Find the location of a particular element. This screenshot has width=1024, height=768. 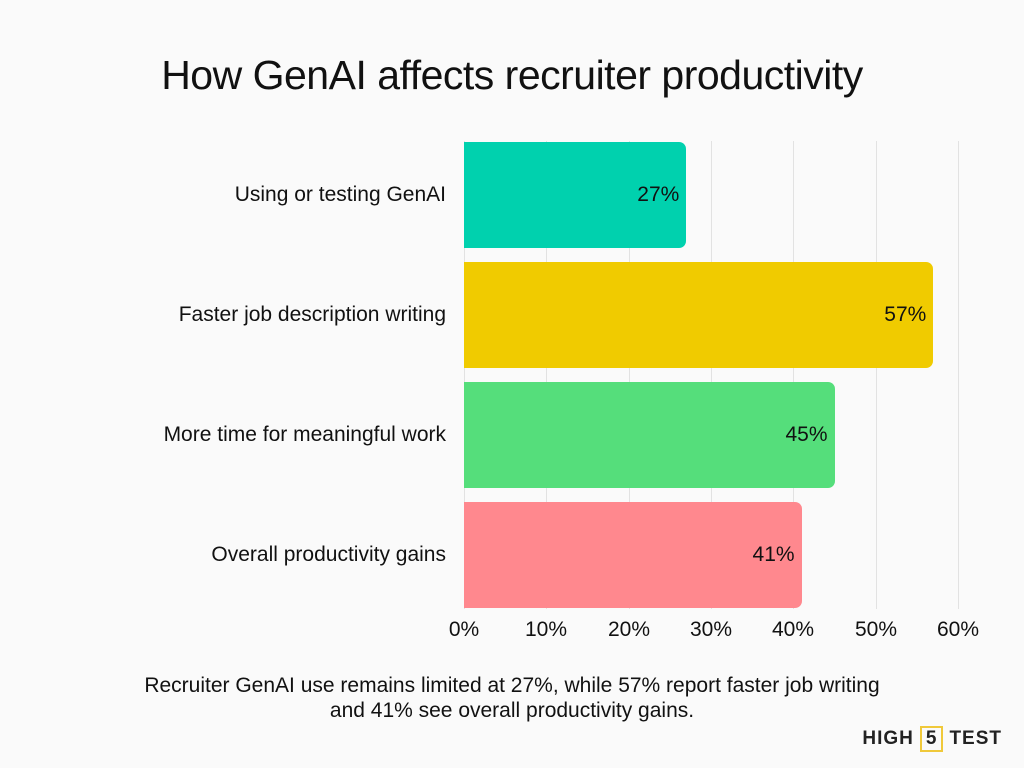

brand-logo: HIGH 5 TEST is located at coordinates (932, 739).